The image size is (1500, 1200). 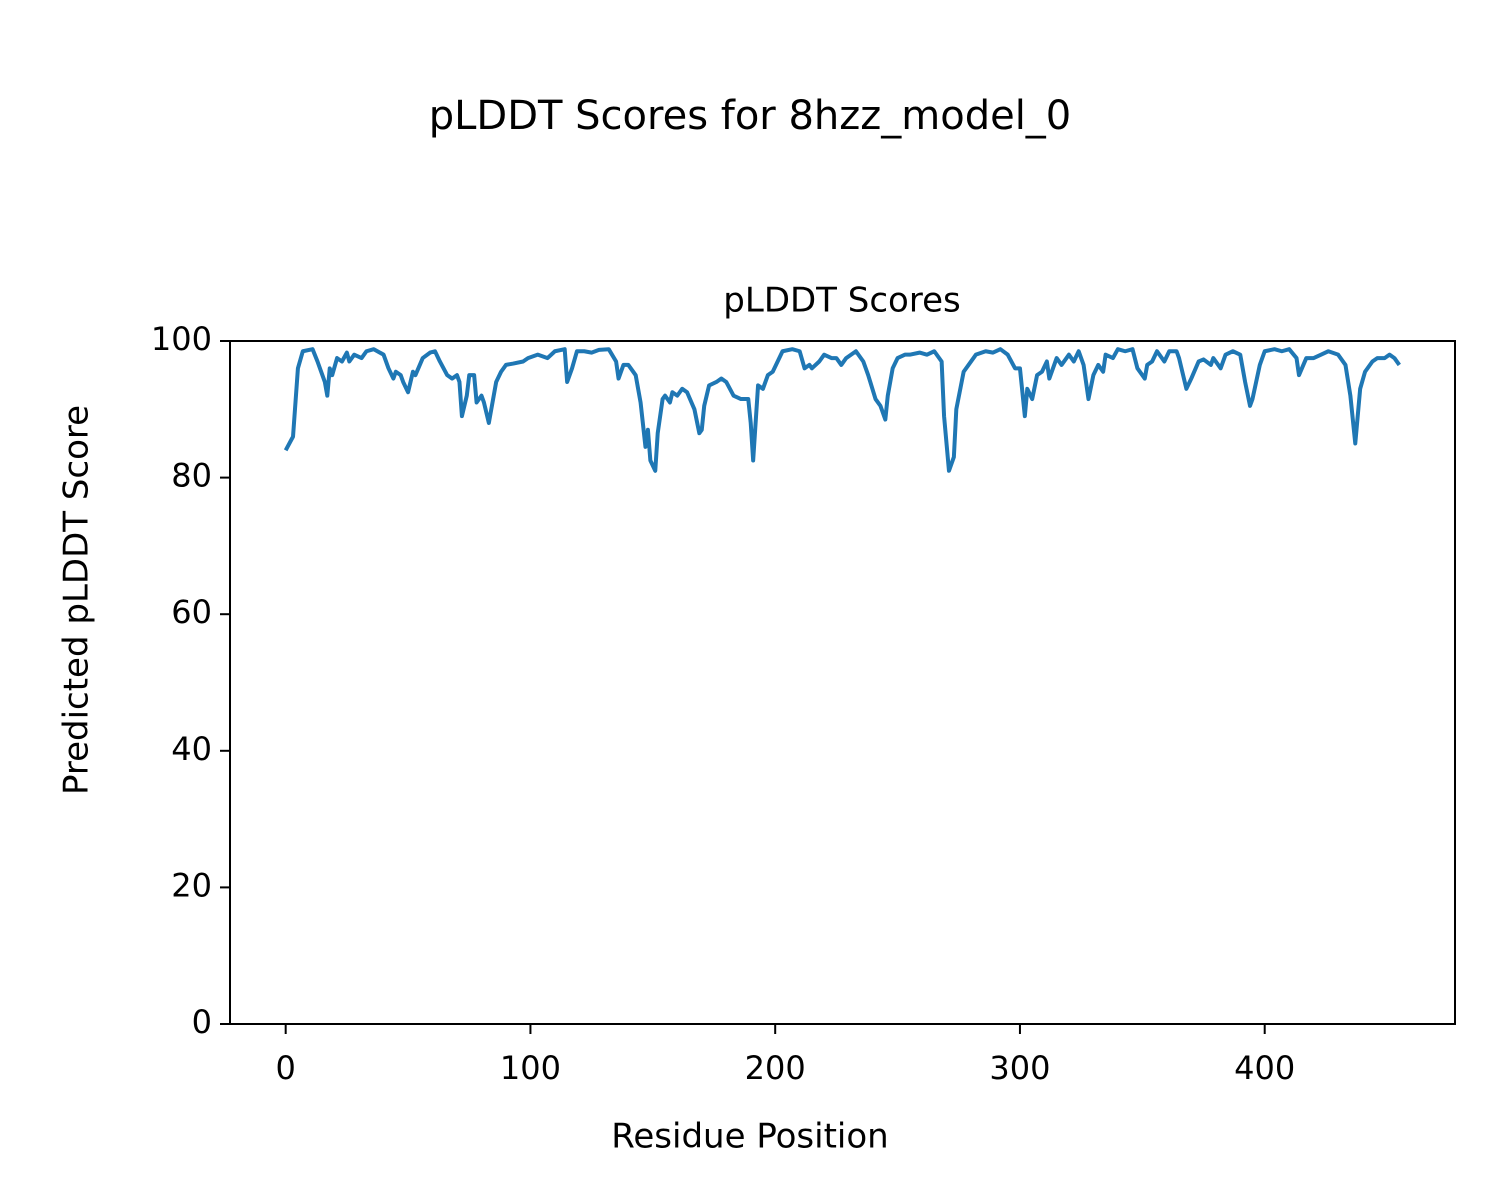 What do you see at coordinates (530, 1068) in the screenshot?
I see `x-tick-label: 100` at bounding box center [530, 1068].